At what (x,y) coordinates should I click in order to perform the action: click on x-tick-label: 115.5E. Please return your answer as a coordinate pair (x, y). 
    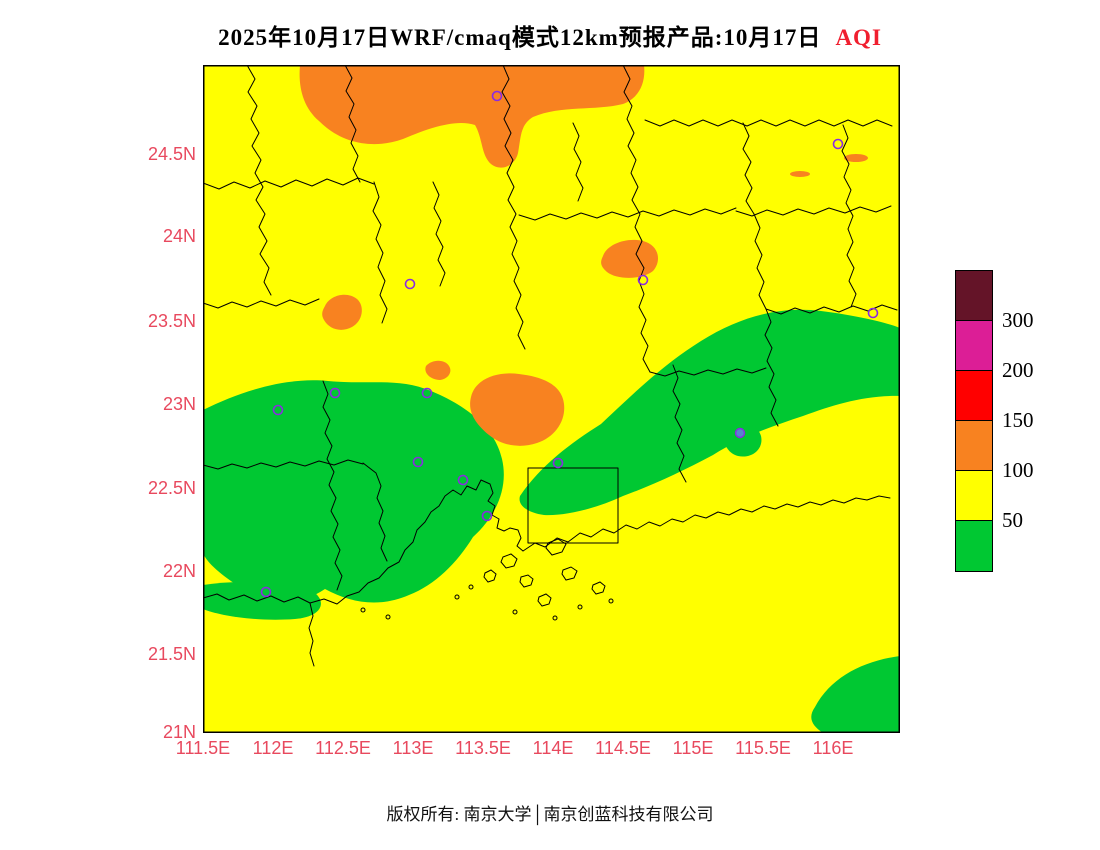
    Looking at the image, I should click on (763, 748).